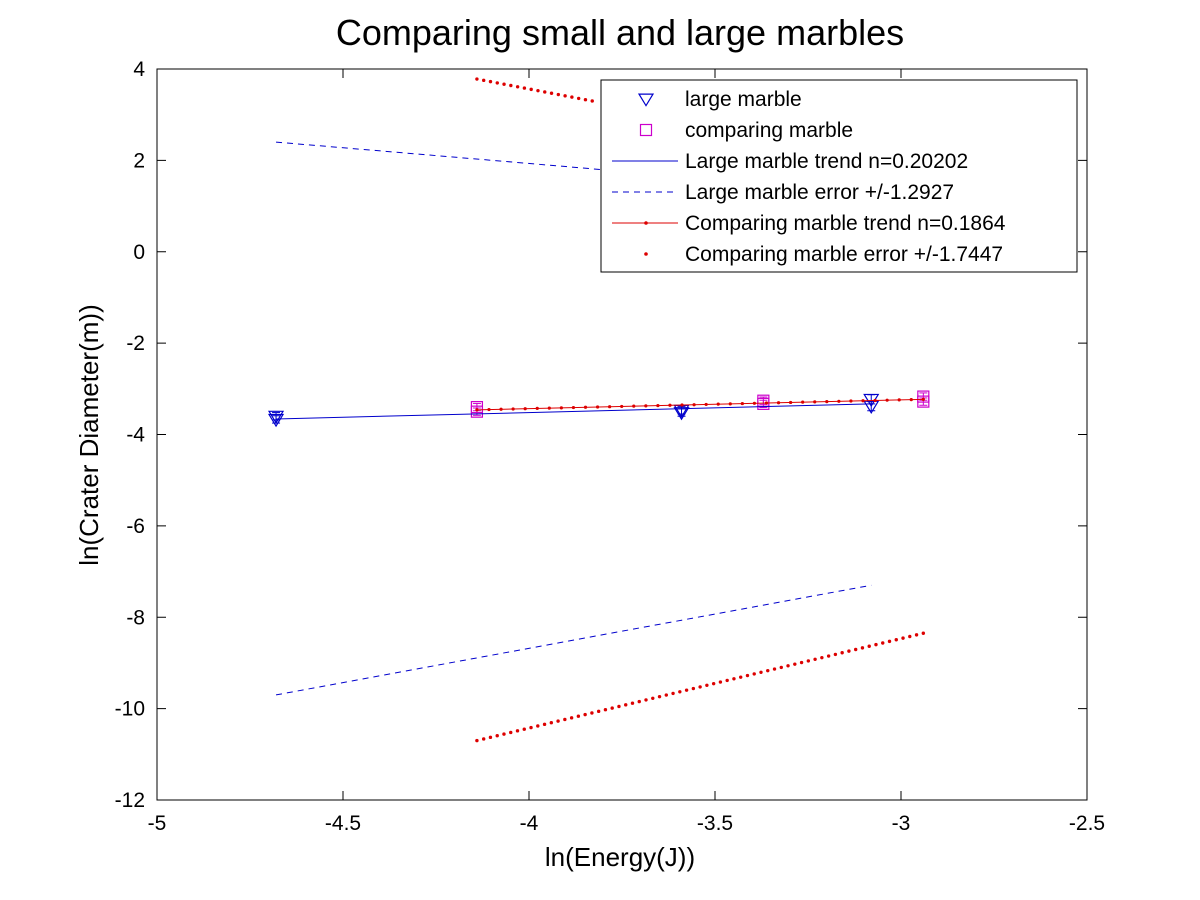 The width and height of the screenshot is (1200, 900). Describe the element at coordinates (573, 640) in the screenshot. I see `large-marble-error-line` at that location.